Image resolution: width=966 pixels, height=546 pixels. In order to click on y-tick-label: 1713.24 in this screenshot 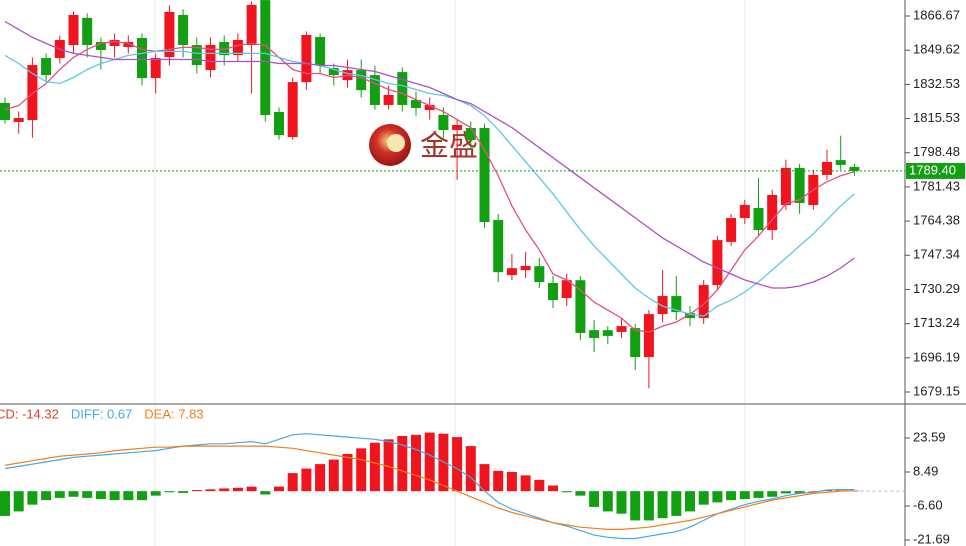, I will do `click(936, 322)`.